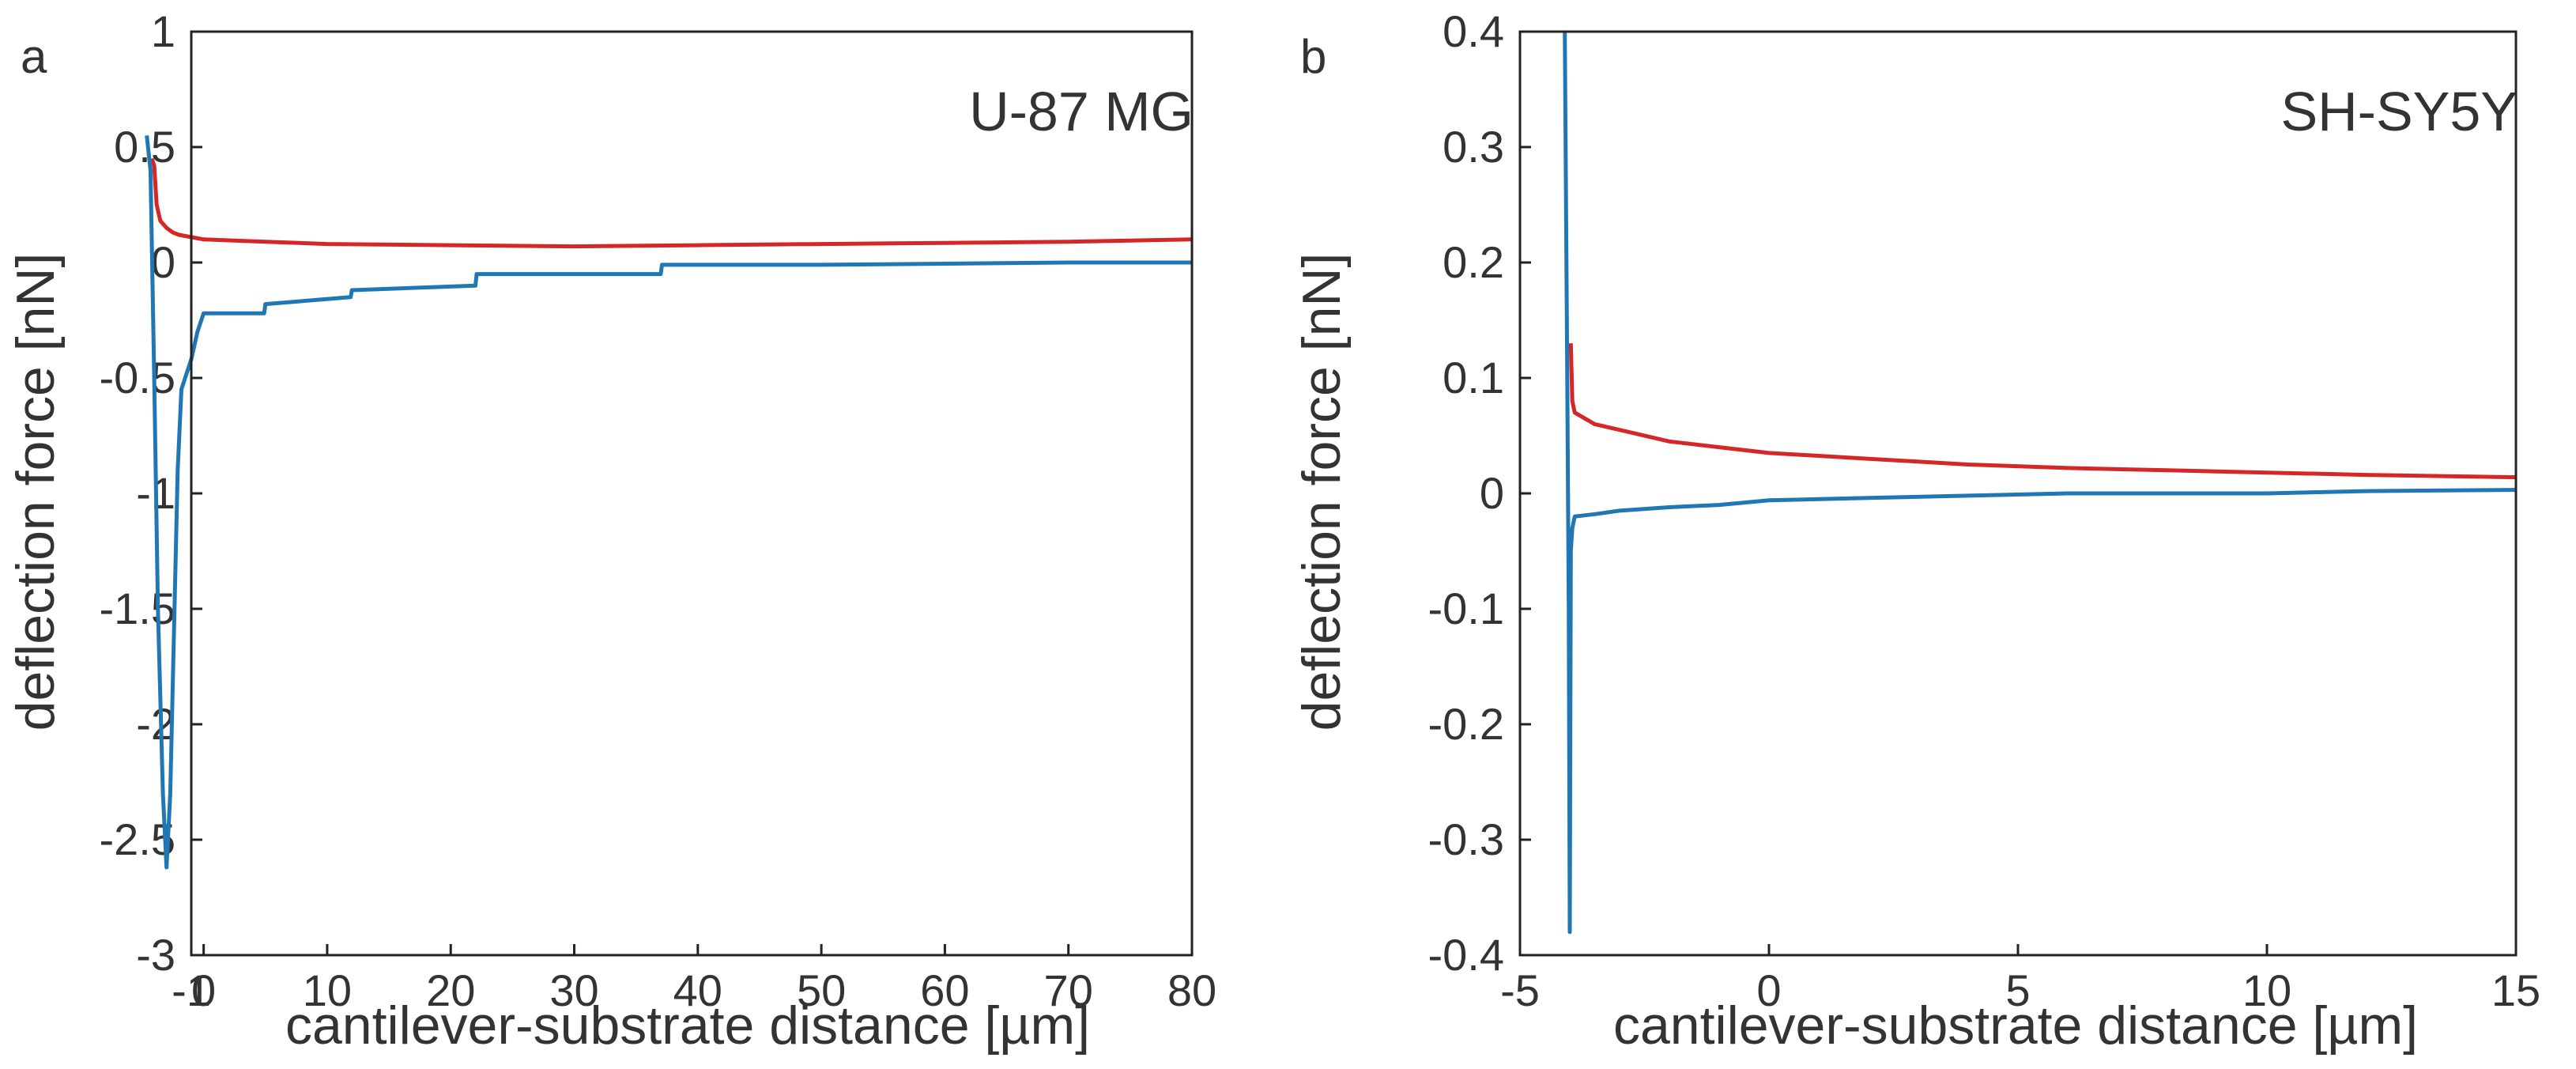  What do you see at coordinates (1520, 990) in the screenshot?
I see `x-tick-label-b: -5` at bounding box center [1520, 990].